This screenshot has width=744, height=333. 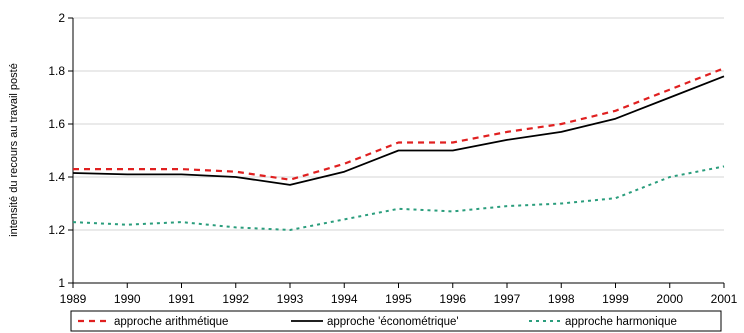 I want to click on x-tick-label: 1999, so click(x=615, y=299).